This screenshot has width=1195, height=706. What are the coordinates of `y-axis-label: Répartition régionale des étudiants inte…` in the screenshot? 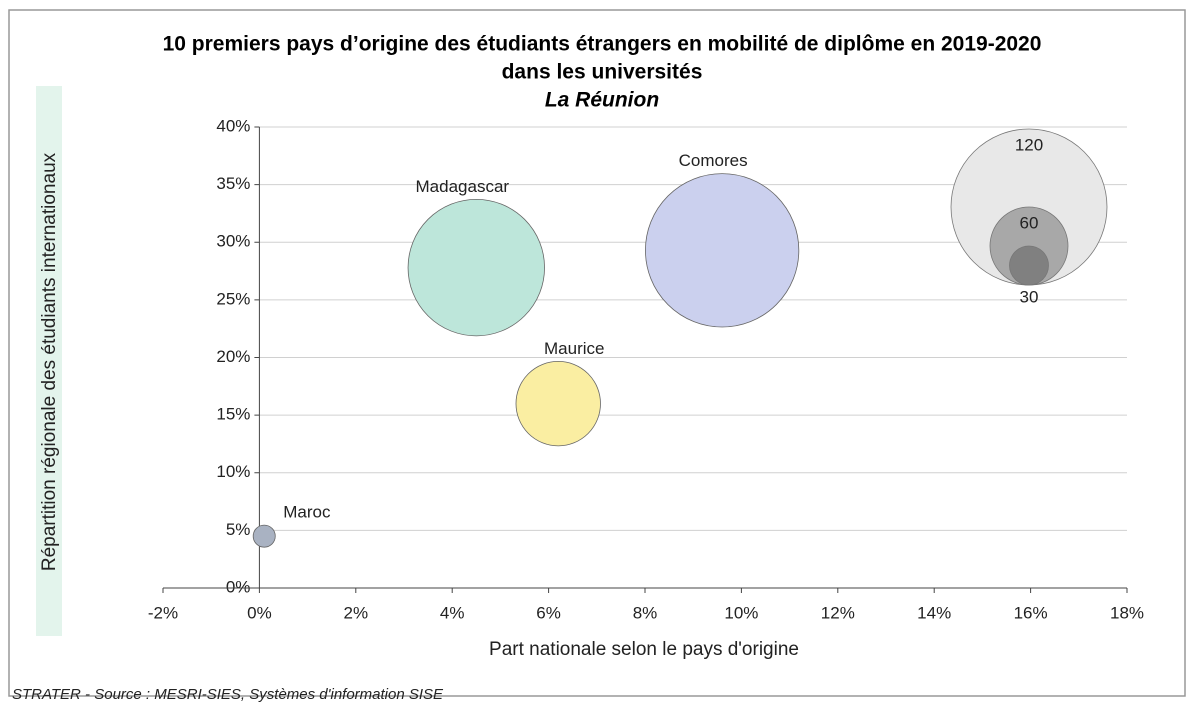 It's located at (49, 361).